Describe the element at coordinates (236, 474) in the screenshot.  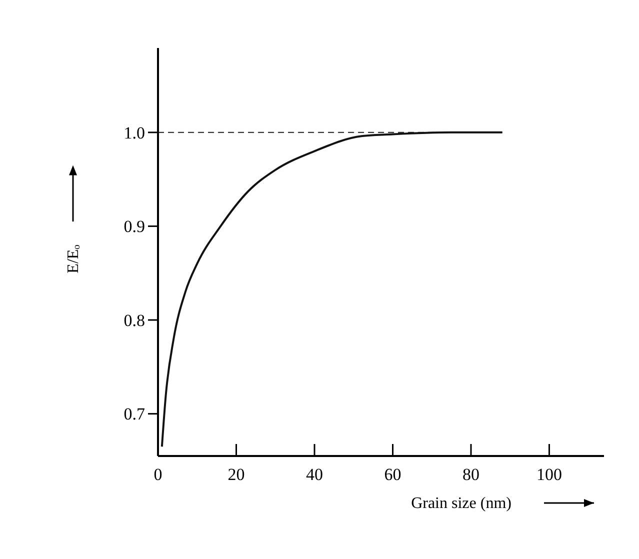
I see `x-tick-label: 20` at that location.